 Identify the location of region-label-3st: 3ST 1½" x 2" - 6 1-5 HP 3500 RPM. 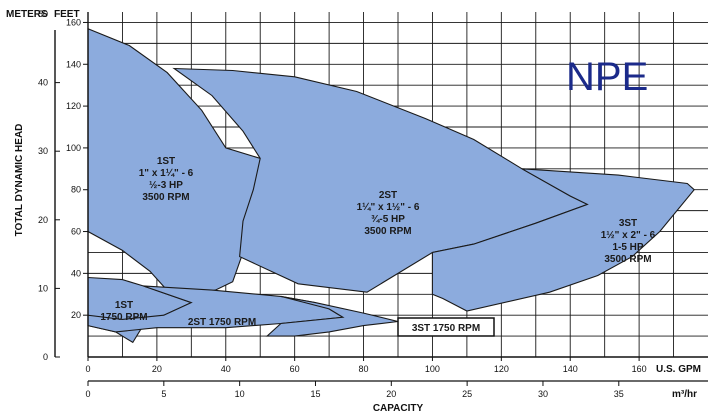
(628, 241).